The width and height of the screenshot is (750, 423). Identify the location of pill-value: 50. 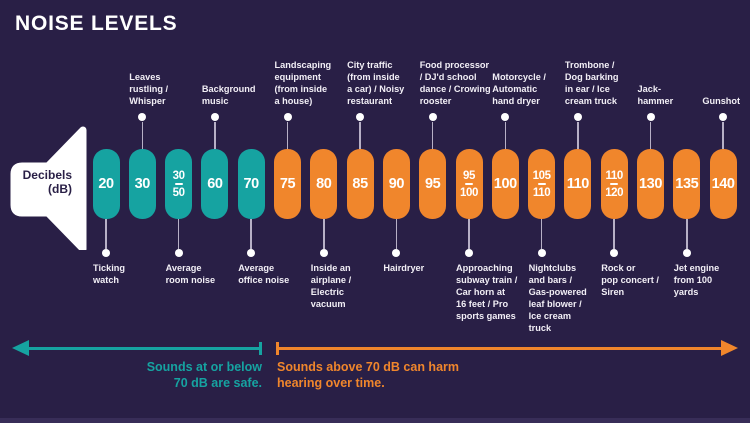
(178, 192).